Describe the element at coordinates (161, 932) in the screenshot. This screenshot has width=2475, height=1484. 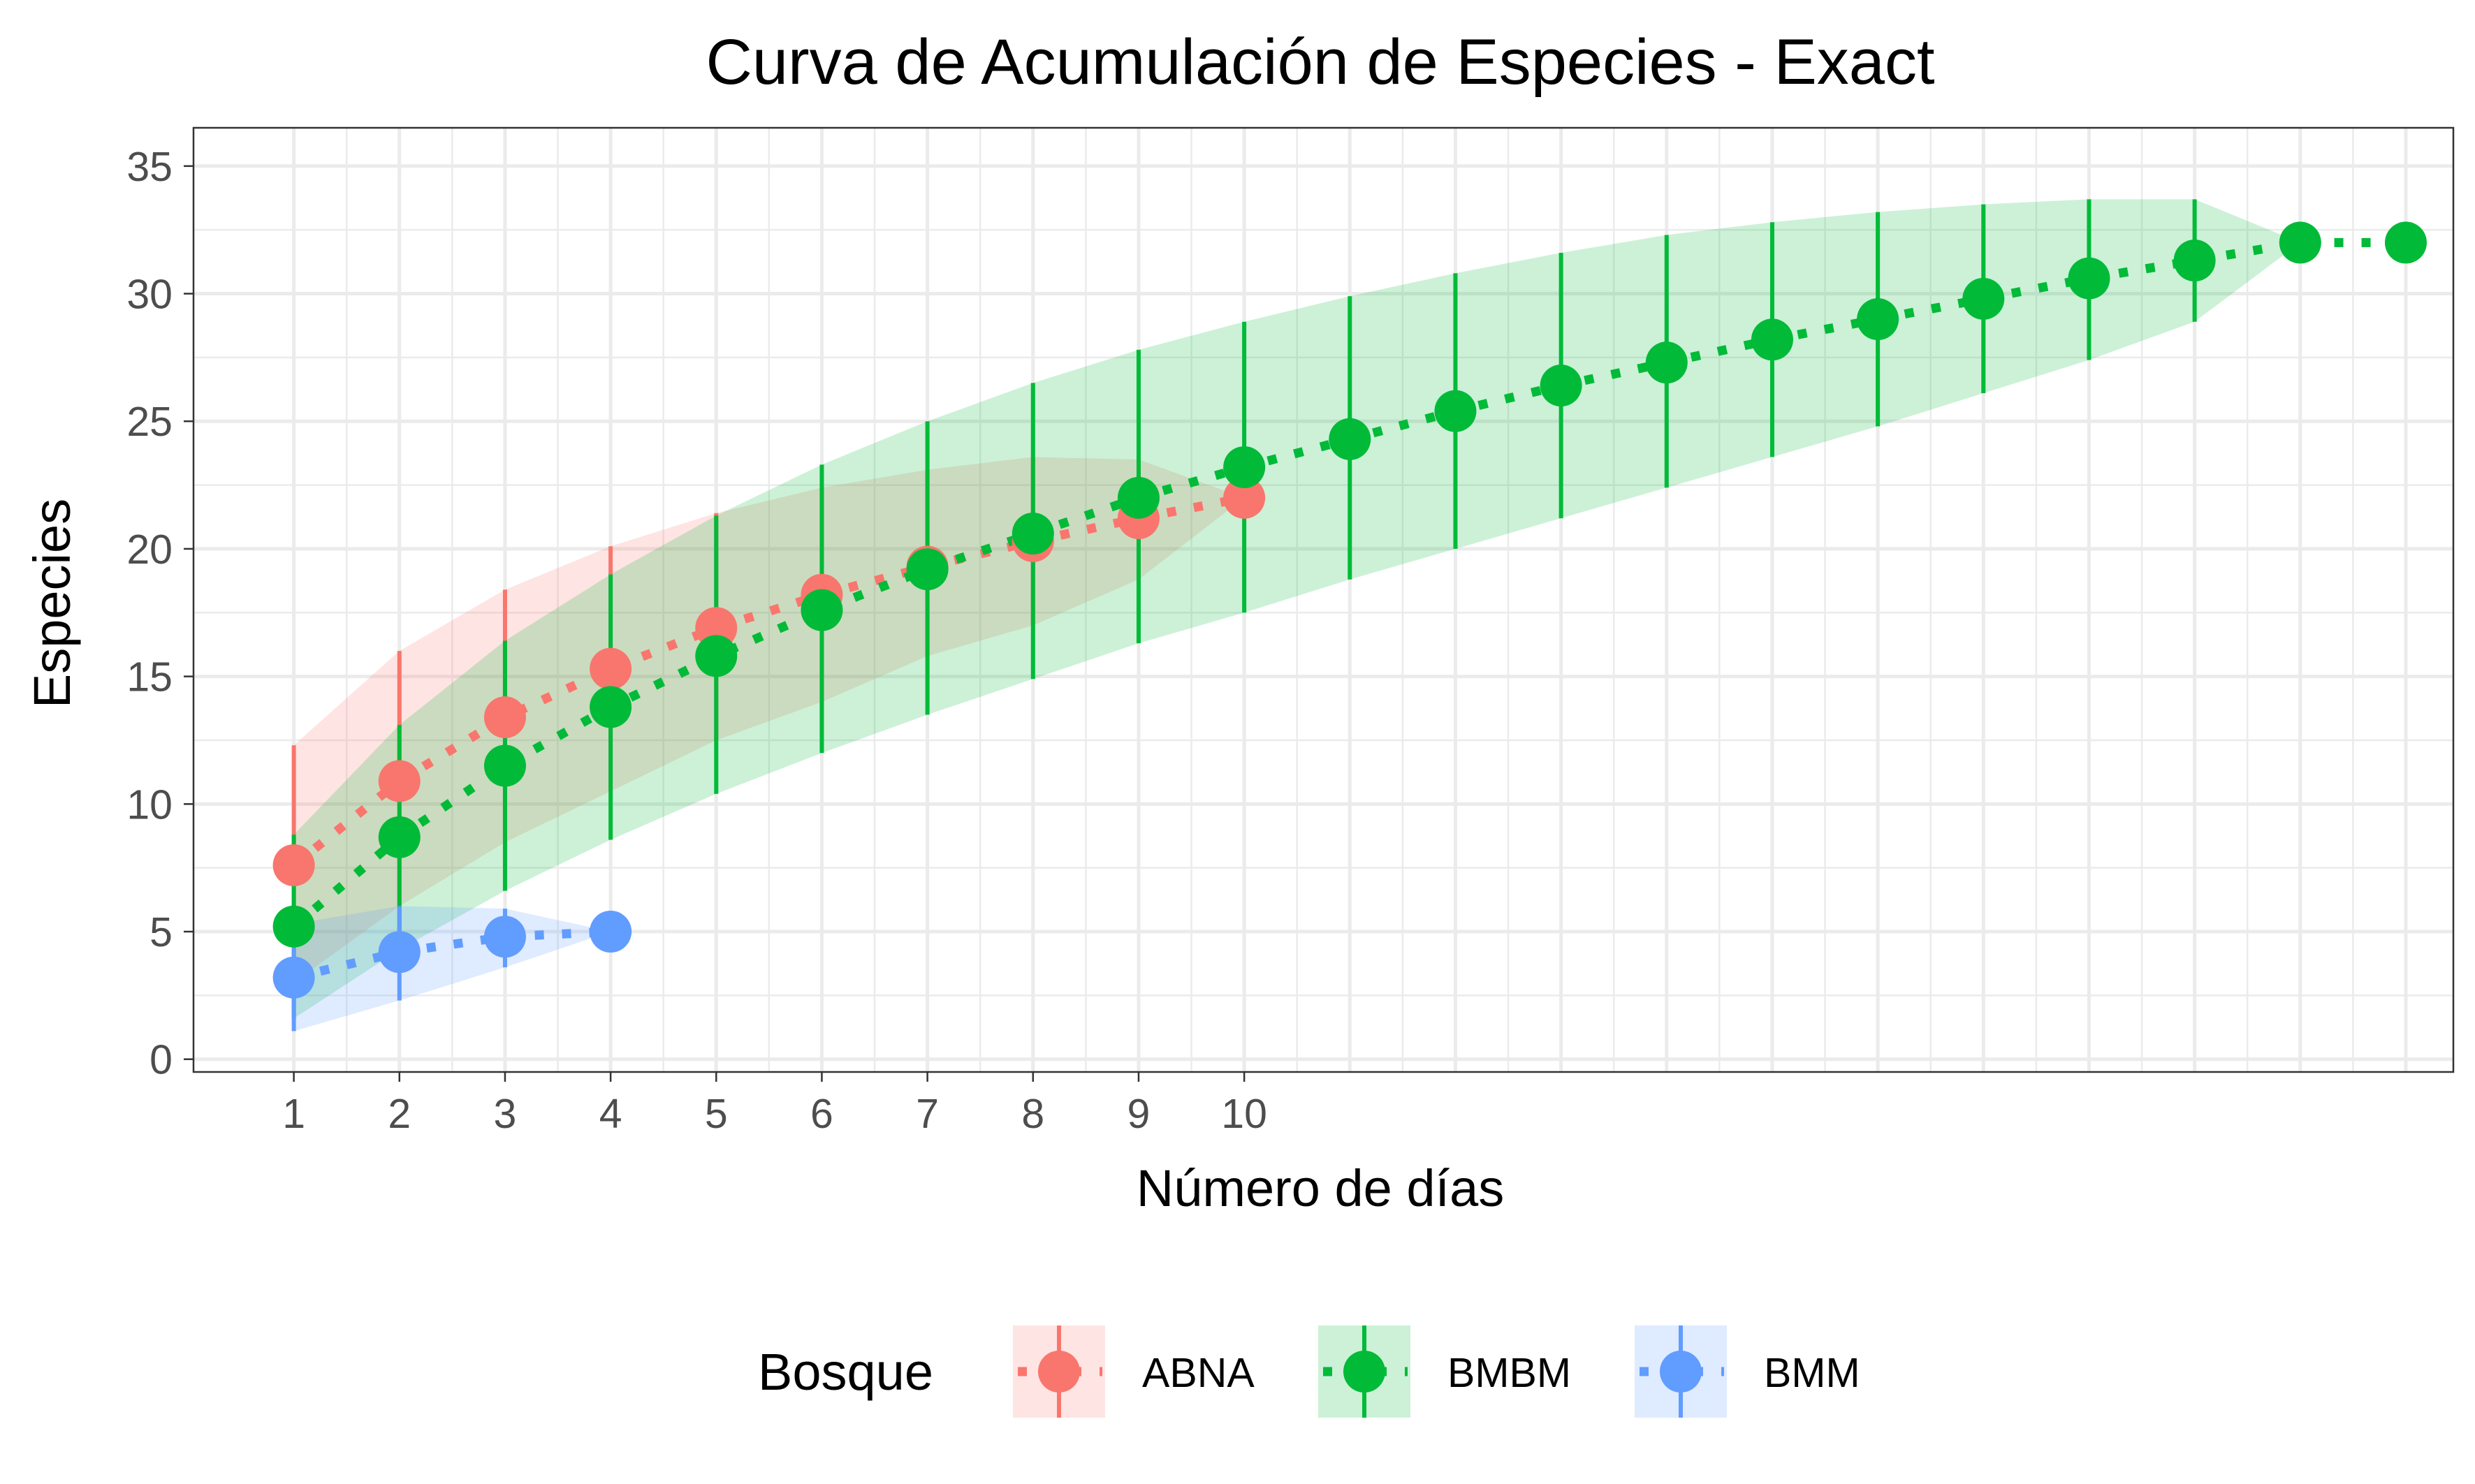
I see `y-tick-label: 5` at that location.